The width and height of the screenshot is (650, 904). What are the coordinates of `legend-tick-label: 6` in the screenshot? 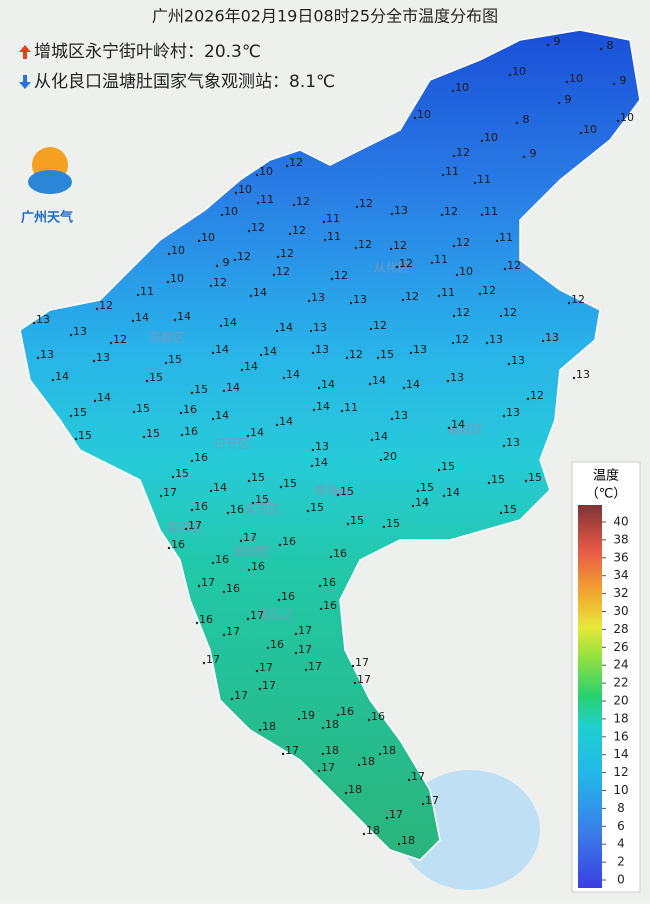 It's located at (621, 826).